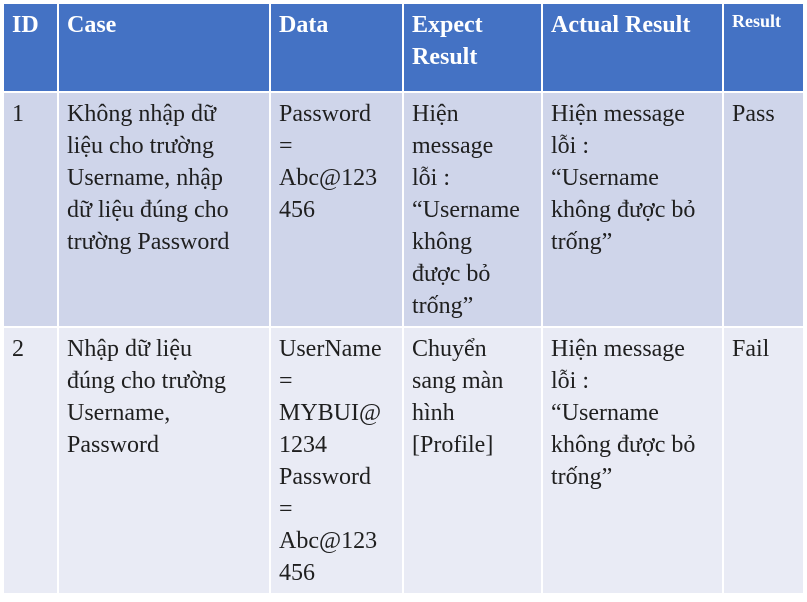 Image resolution: width=807 pixels, height=602 pixels. What do you see at coordinates (164, 47) in the screenshot?
I see `header-case: Case` at bounding box center [164, 47].